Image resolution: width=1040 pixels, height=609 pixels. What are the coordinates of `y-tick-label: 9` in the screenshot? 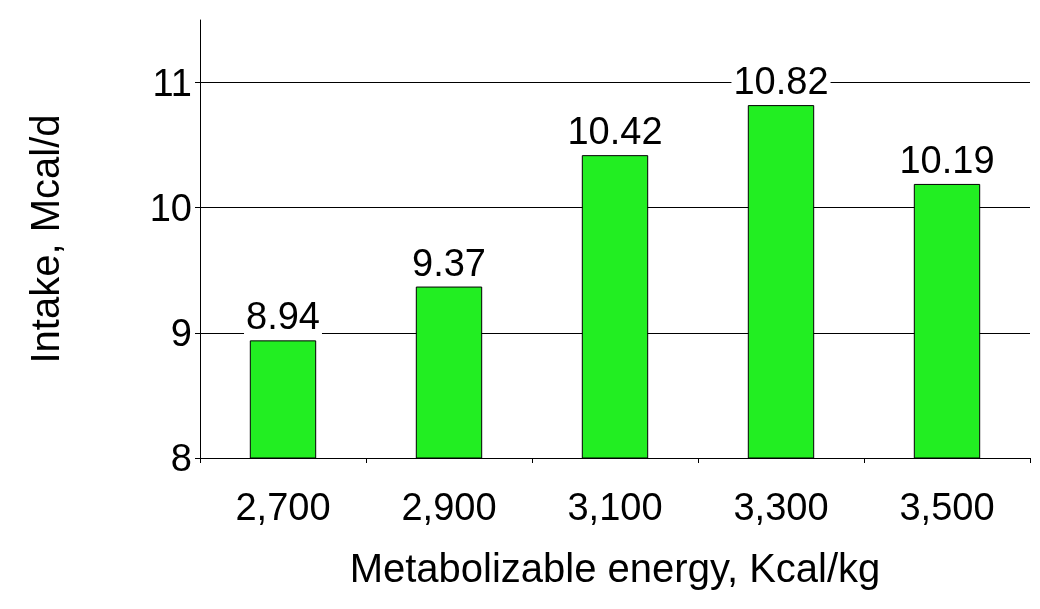 It's located at (181, 332).